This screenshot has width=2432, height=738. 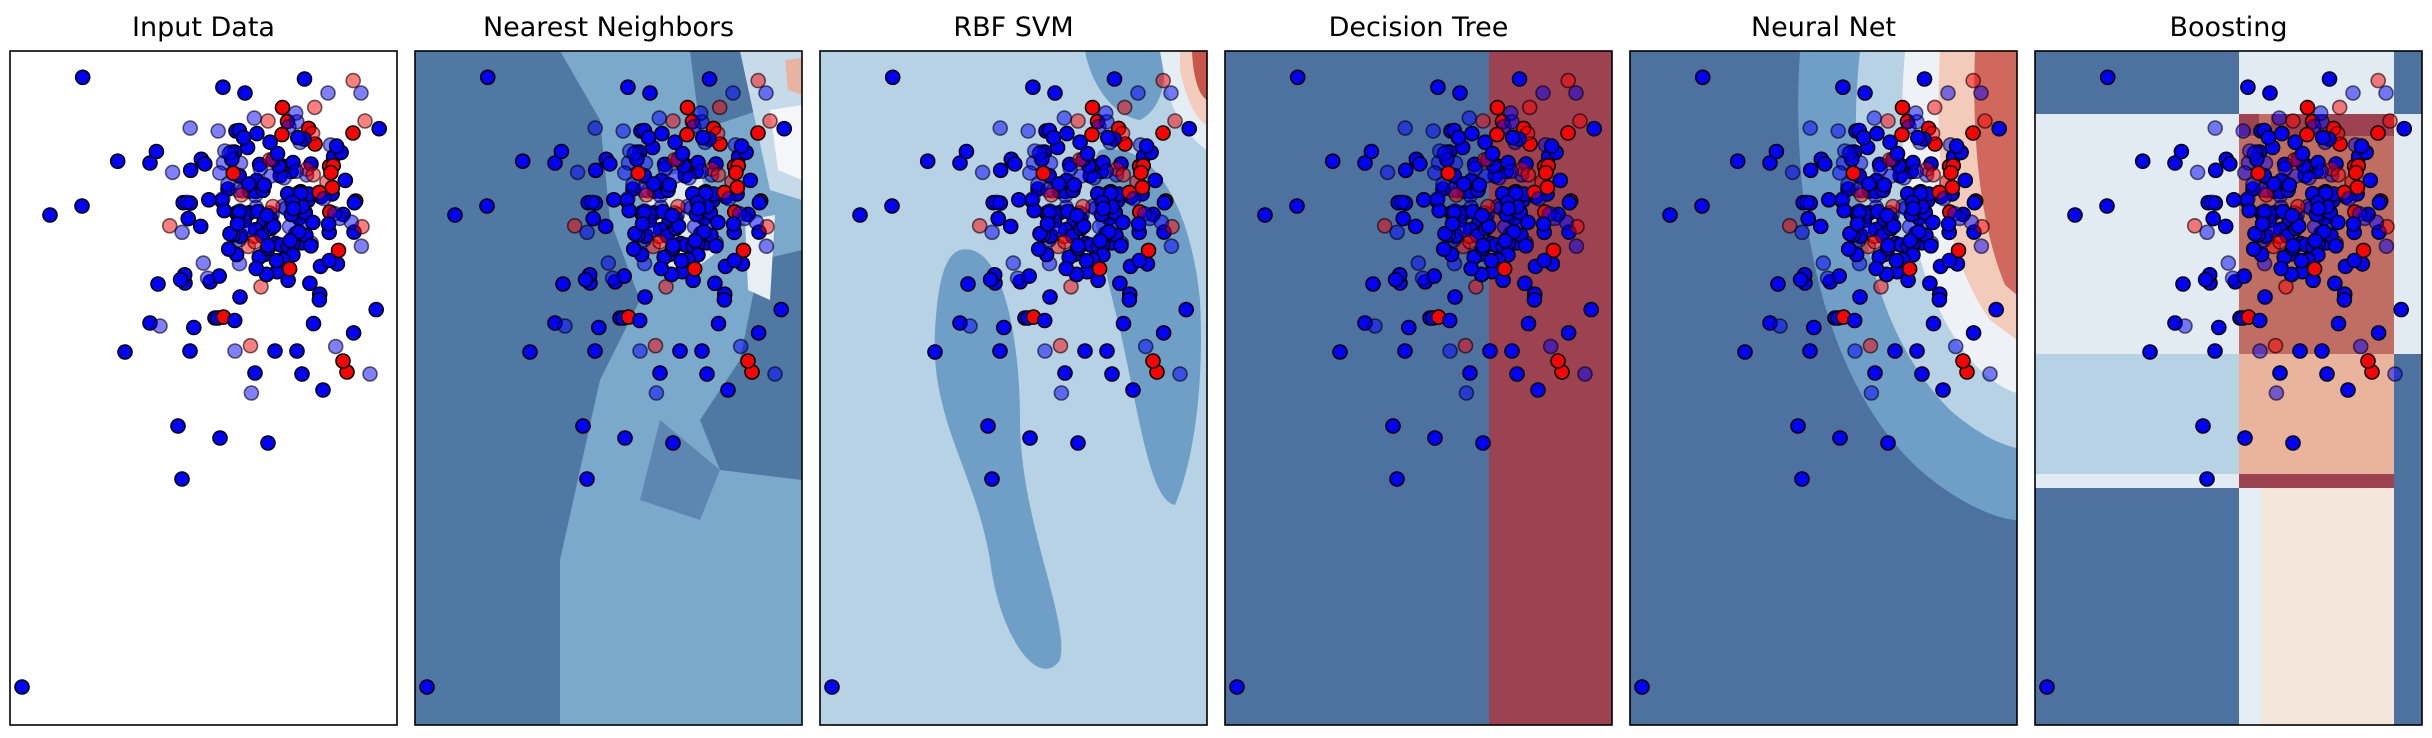 I want to click on surface-region, so click(x=680, y=470).